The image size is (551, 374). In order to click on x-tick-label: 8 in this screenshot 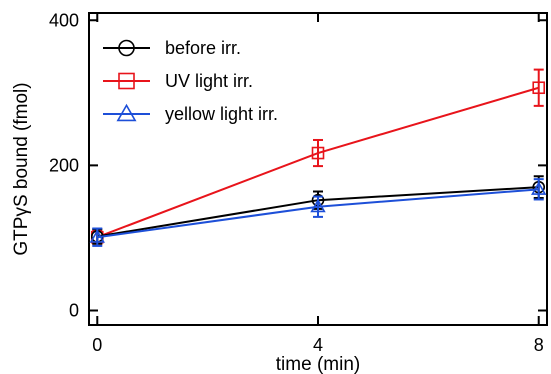, I will do `click(539, 345)`.